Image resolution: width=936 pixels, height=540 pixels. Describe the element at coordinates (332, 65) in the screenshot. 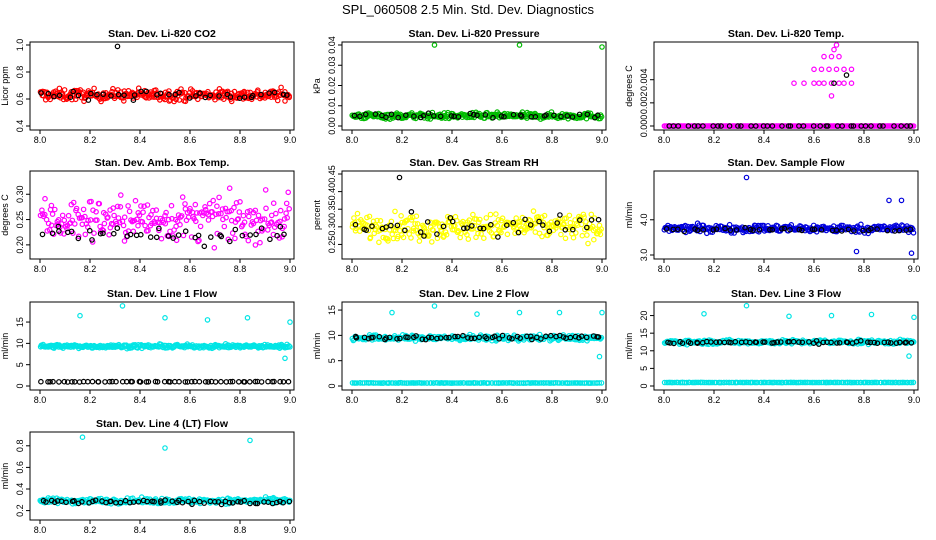

I see `y-tick-label: 0.03` at that location.